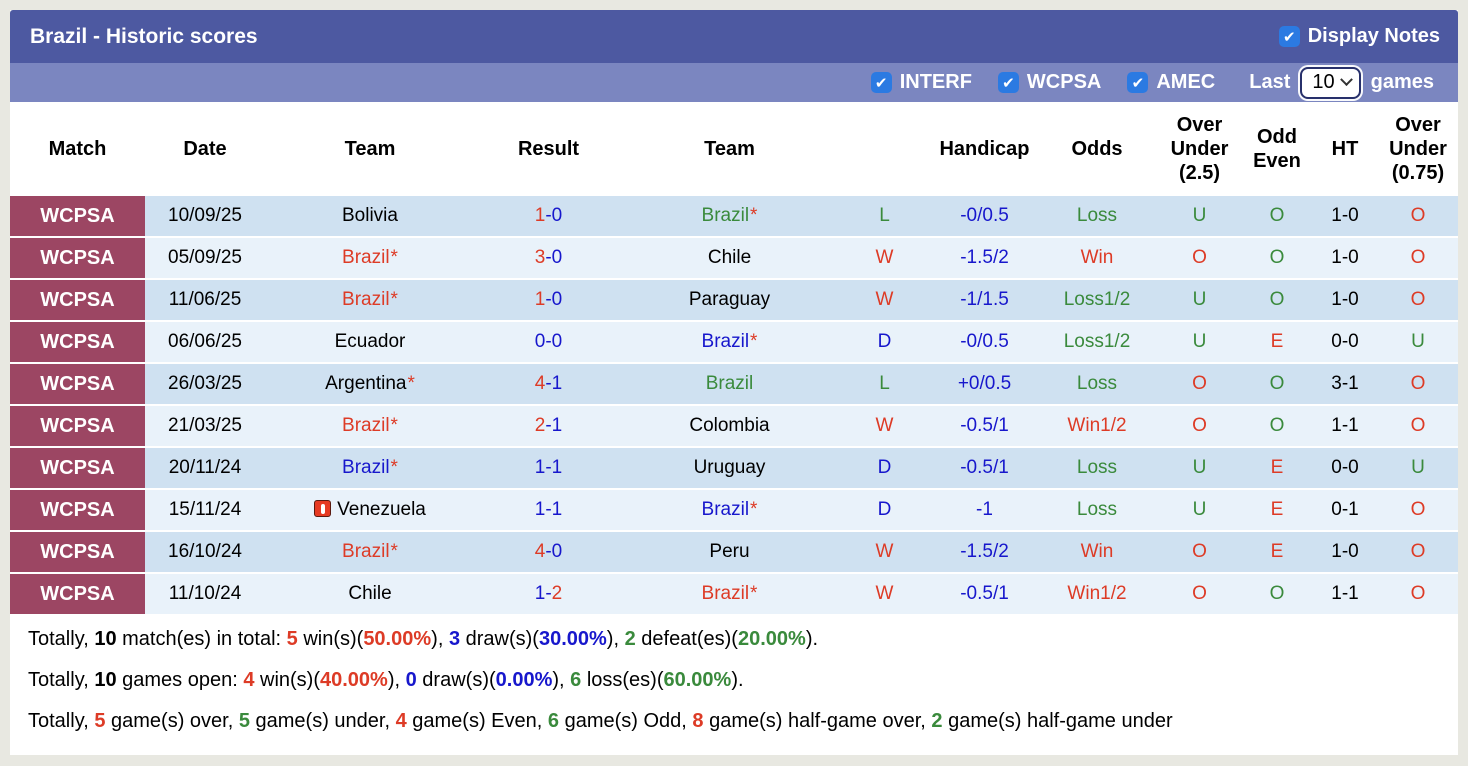 The image size is (1468, 766). I want to click on display-notes-checkbox: ✔, so click(1289, 36).